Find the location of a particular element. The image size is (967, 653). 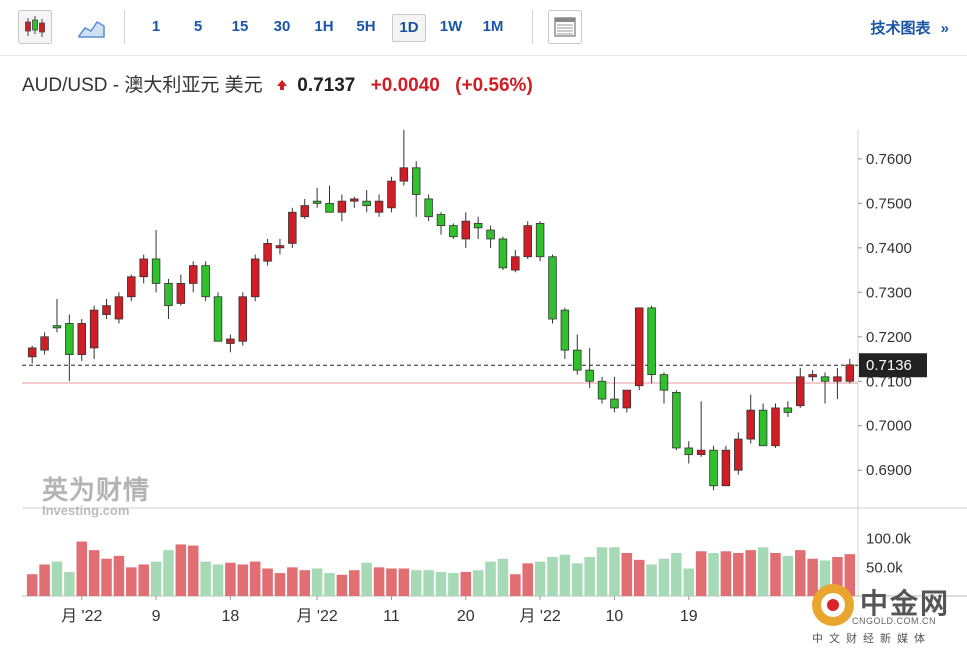

y-tick-label: 0.7600 is located at coordinates (889, 159).